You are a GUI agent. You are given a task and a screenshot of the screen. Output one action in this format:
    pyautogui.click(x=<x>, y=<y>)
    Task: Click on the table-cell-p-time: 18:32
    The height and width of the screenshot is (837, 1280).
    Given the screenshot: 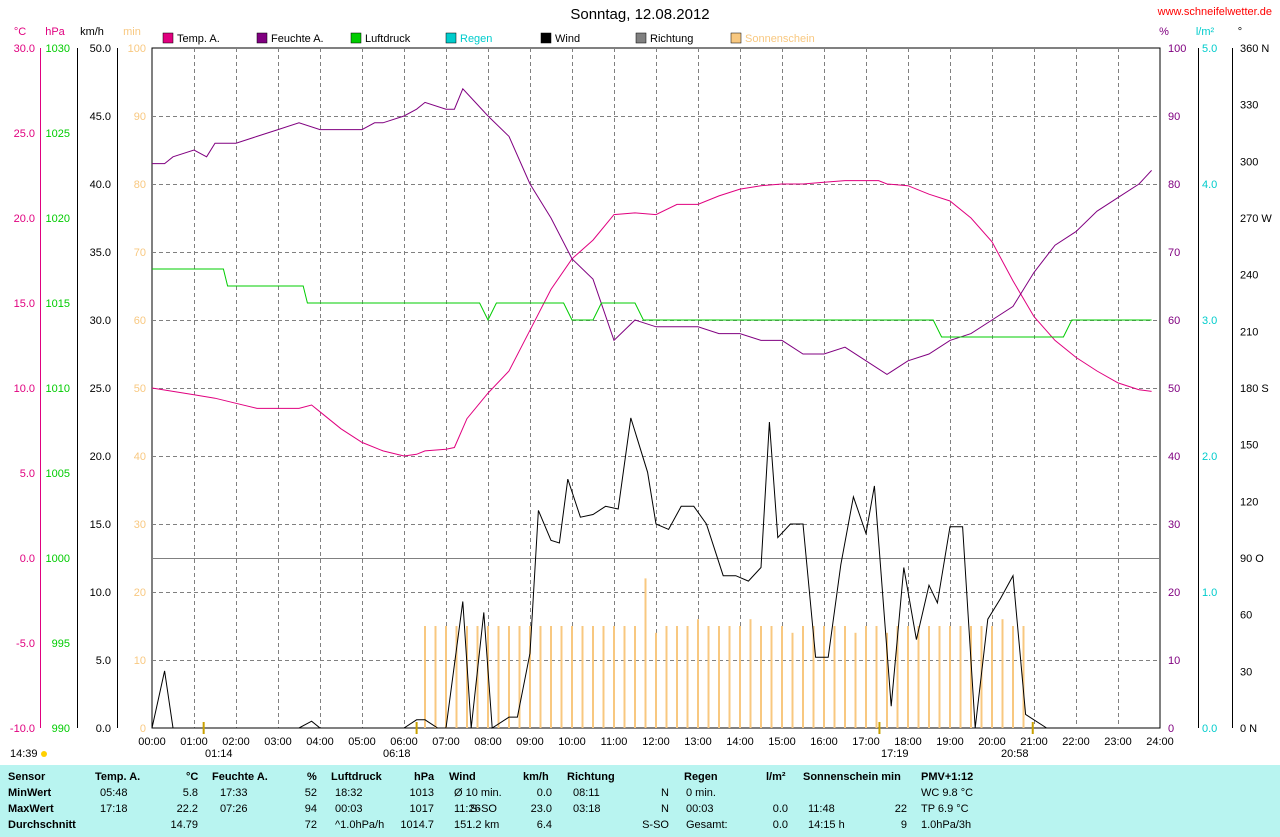 What is the action you would take?
    pyautogui.click(x=349, y=793)
    